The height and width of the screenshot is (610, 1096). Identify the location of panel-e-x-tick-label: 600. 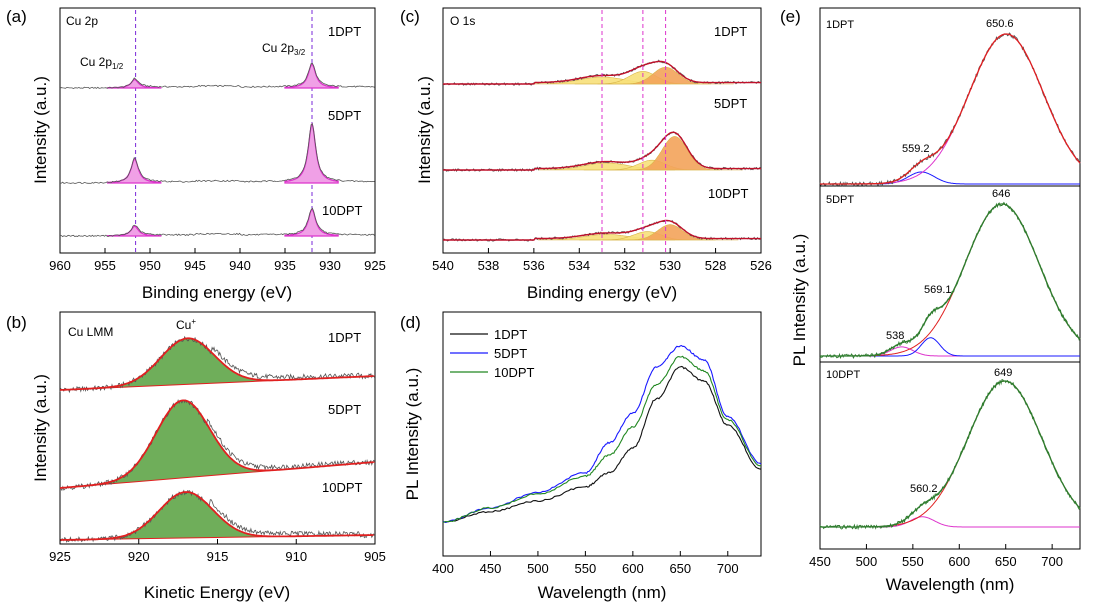
(959, 561).